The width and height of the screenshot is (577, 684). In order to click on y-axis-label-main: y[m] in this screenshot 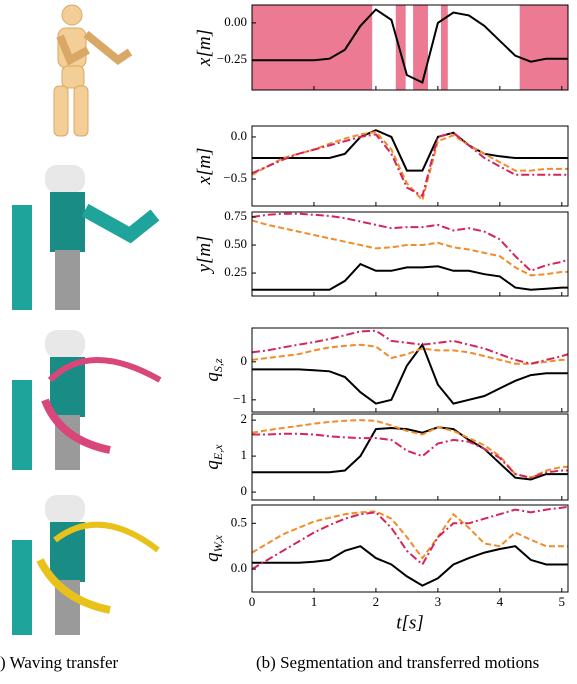, I will do `click(204, 255)`.